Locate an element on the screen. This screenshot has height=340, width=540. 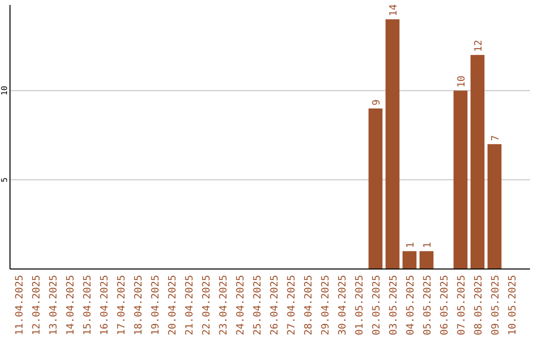
x-tick-label: 14.04.2025 is located at coordinates (71, 305).